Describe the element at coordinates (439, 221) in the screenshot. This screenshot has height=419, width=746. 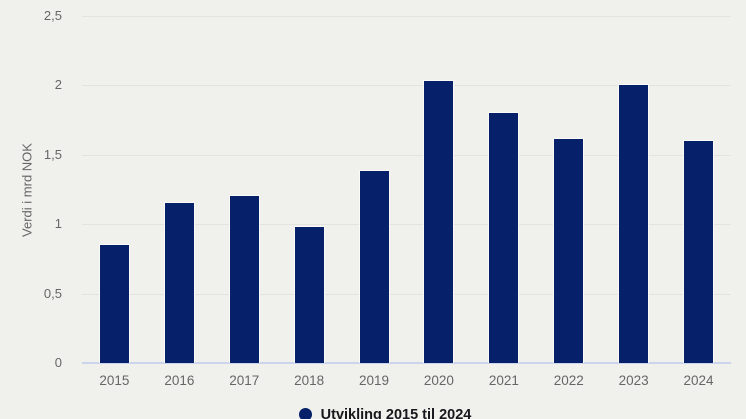
I see `bar-2020` at that location.